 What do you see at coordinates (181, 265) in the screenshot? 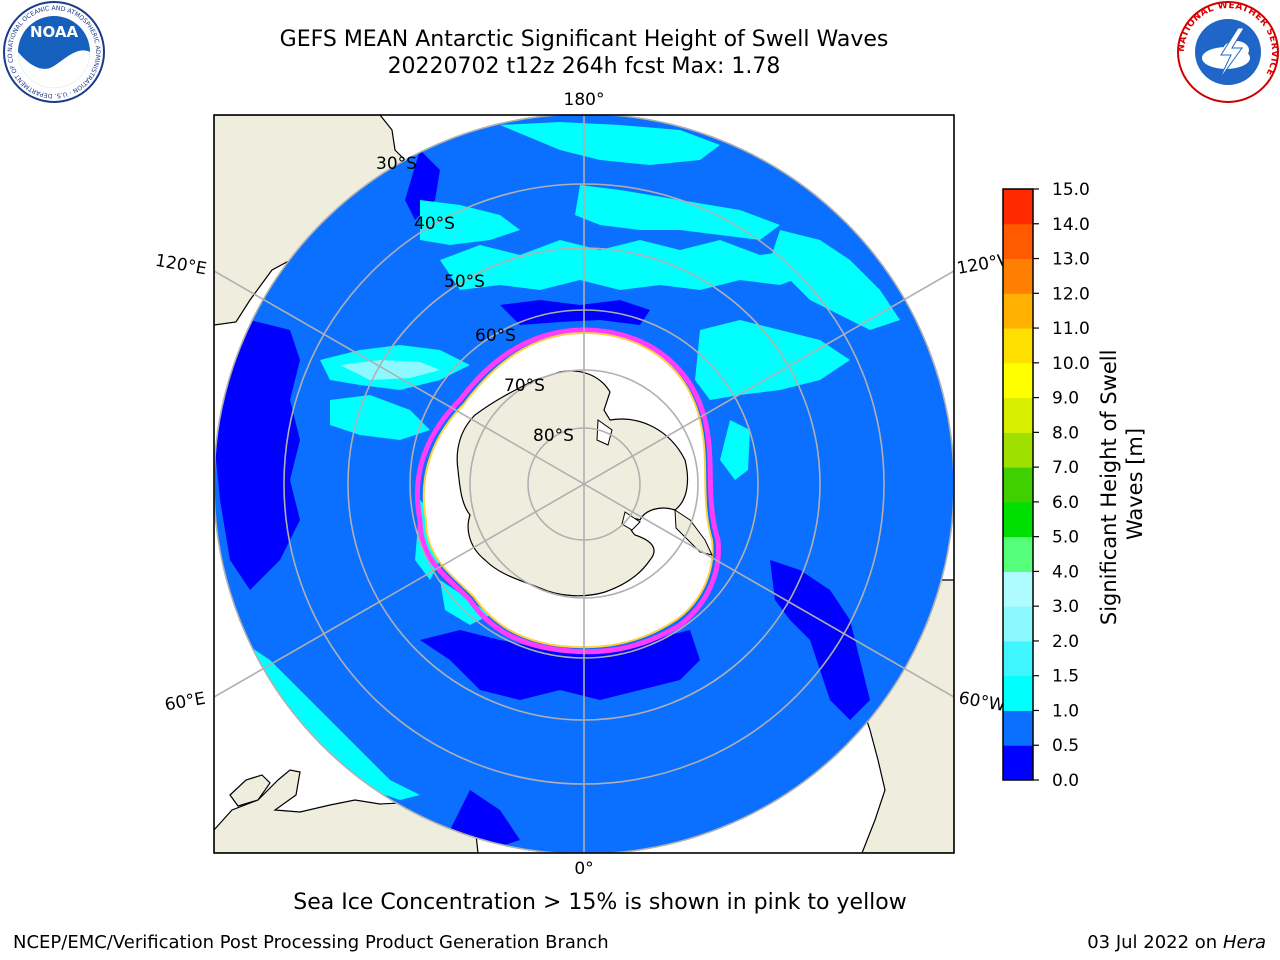
I see `lon-label-120e: 120°E` at bounding box center [181, 265].